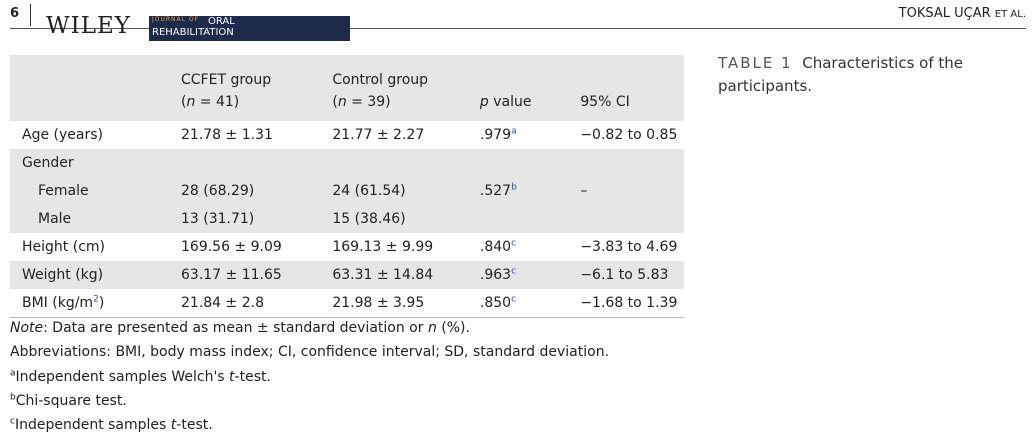 Image resolution: width=1034 pixels, height=446 pixels. I want to click on text-run: -test., so click(252, 376).